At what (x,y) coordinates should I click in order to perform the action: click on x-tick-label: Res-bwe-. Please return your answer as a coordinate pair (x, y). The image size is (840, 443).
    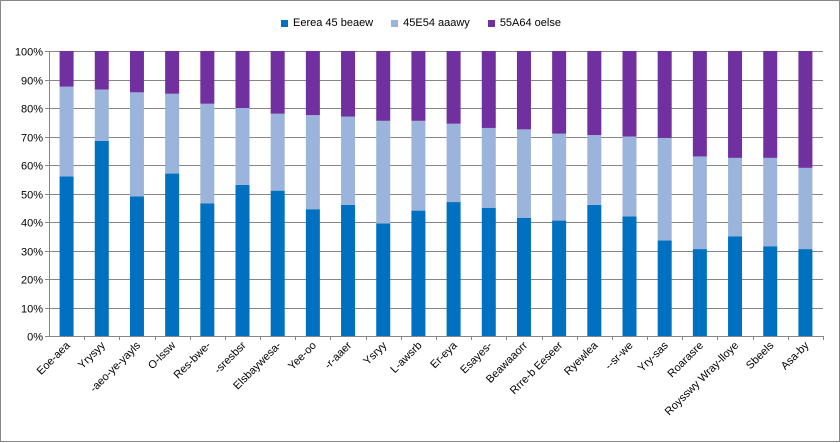
    Looking at the image, I should click on (193, 360).